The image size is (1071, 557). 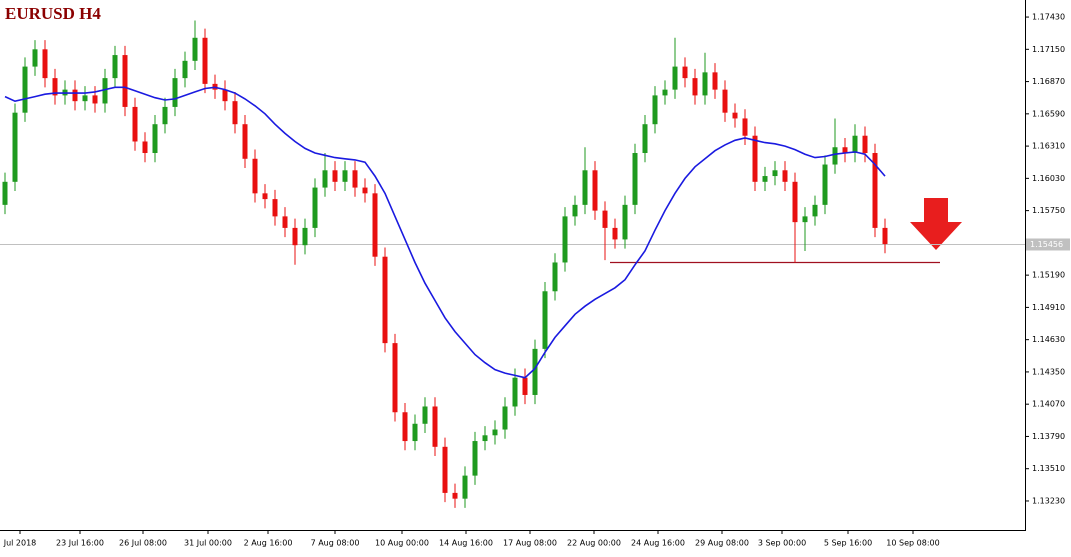 I want to click on x-tick-label: 23 Jul 16:00, so click(x=80, y=543).